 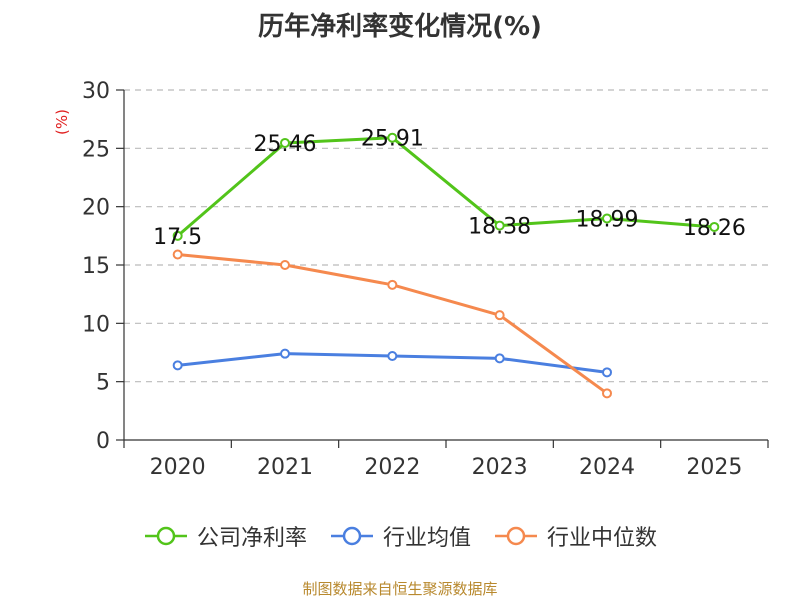 What do you see at coordinates (400, 589) in the screenshot?
I see `data-source-note: 制图数据来自恒生聚源数据库` at bounding box center [400, 589].